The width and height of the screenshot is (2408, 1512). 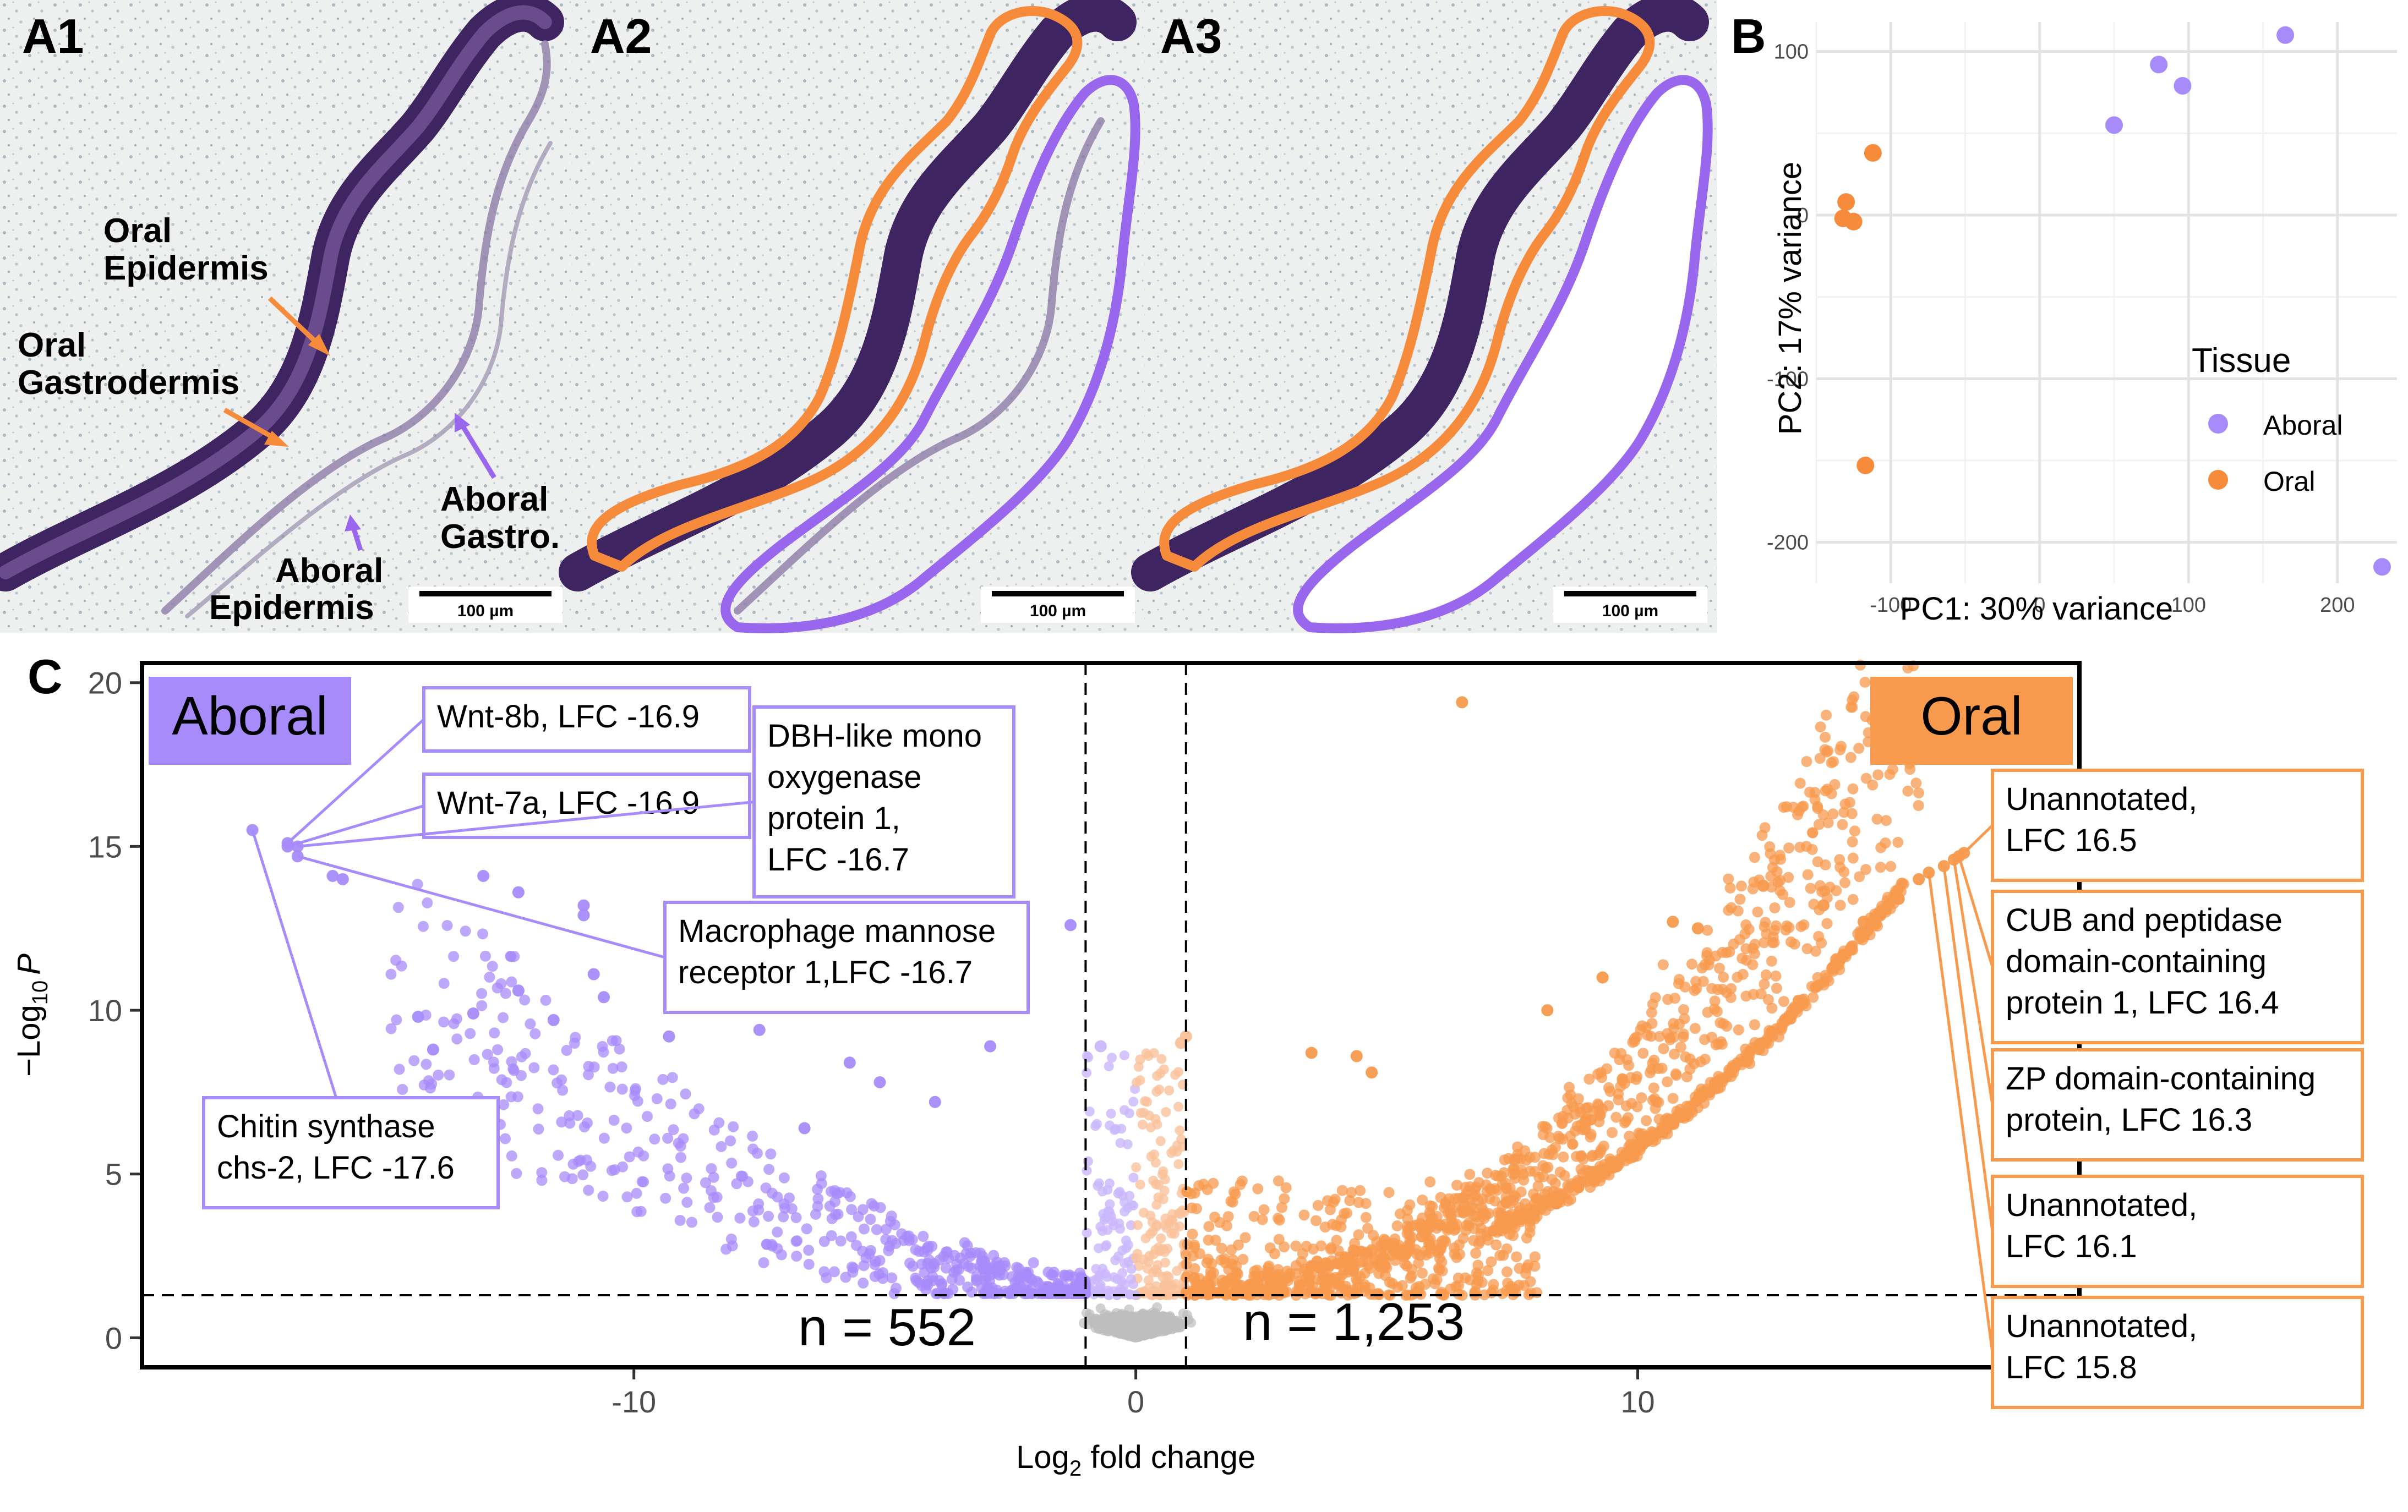 What do you see at coordinates (494, 499) in the screenshot?
I see `label-aboral-gastro-line1: Aboral` at bounding box center [494, 499].